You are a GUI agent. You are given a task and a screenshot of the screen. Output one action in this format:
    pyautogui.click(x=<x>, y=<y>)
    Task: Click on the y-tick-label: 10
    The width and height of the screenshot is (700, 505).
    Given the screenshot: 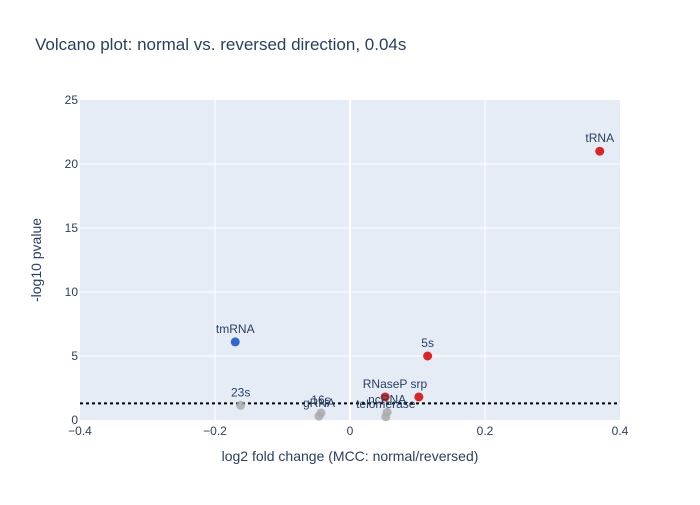 What is the action you would take?
    pyautogui.click(x=72, y=292)
    